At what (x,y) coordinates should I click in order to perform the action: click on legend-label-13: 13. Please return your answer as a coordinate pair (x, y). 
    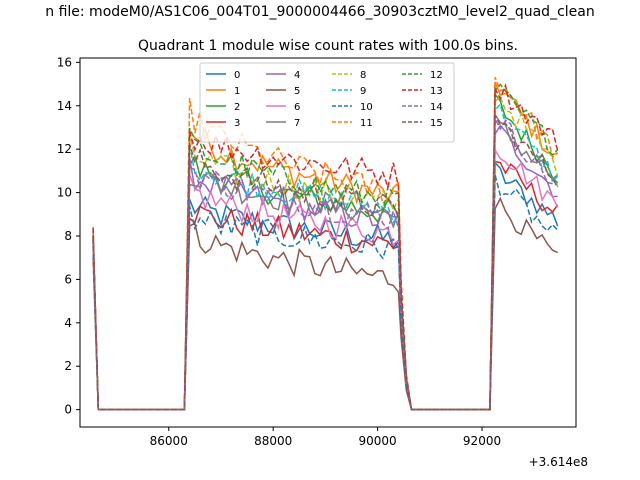
    Looking at the image, I should click on (436, 91).